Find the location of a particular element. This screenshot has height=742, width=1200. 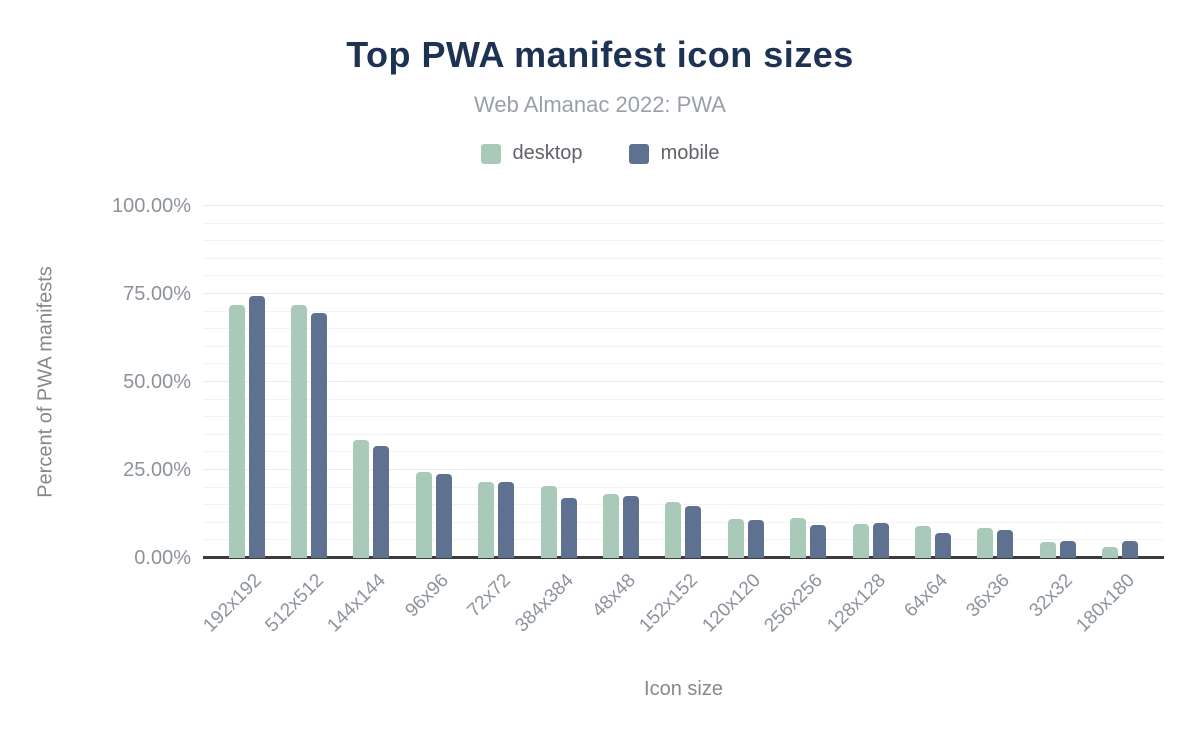

legend-label-mobile: mobile is located at coordinates (690, 153).